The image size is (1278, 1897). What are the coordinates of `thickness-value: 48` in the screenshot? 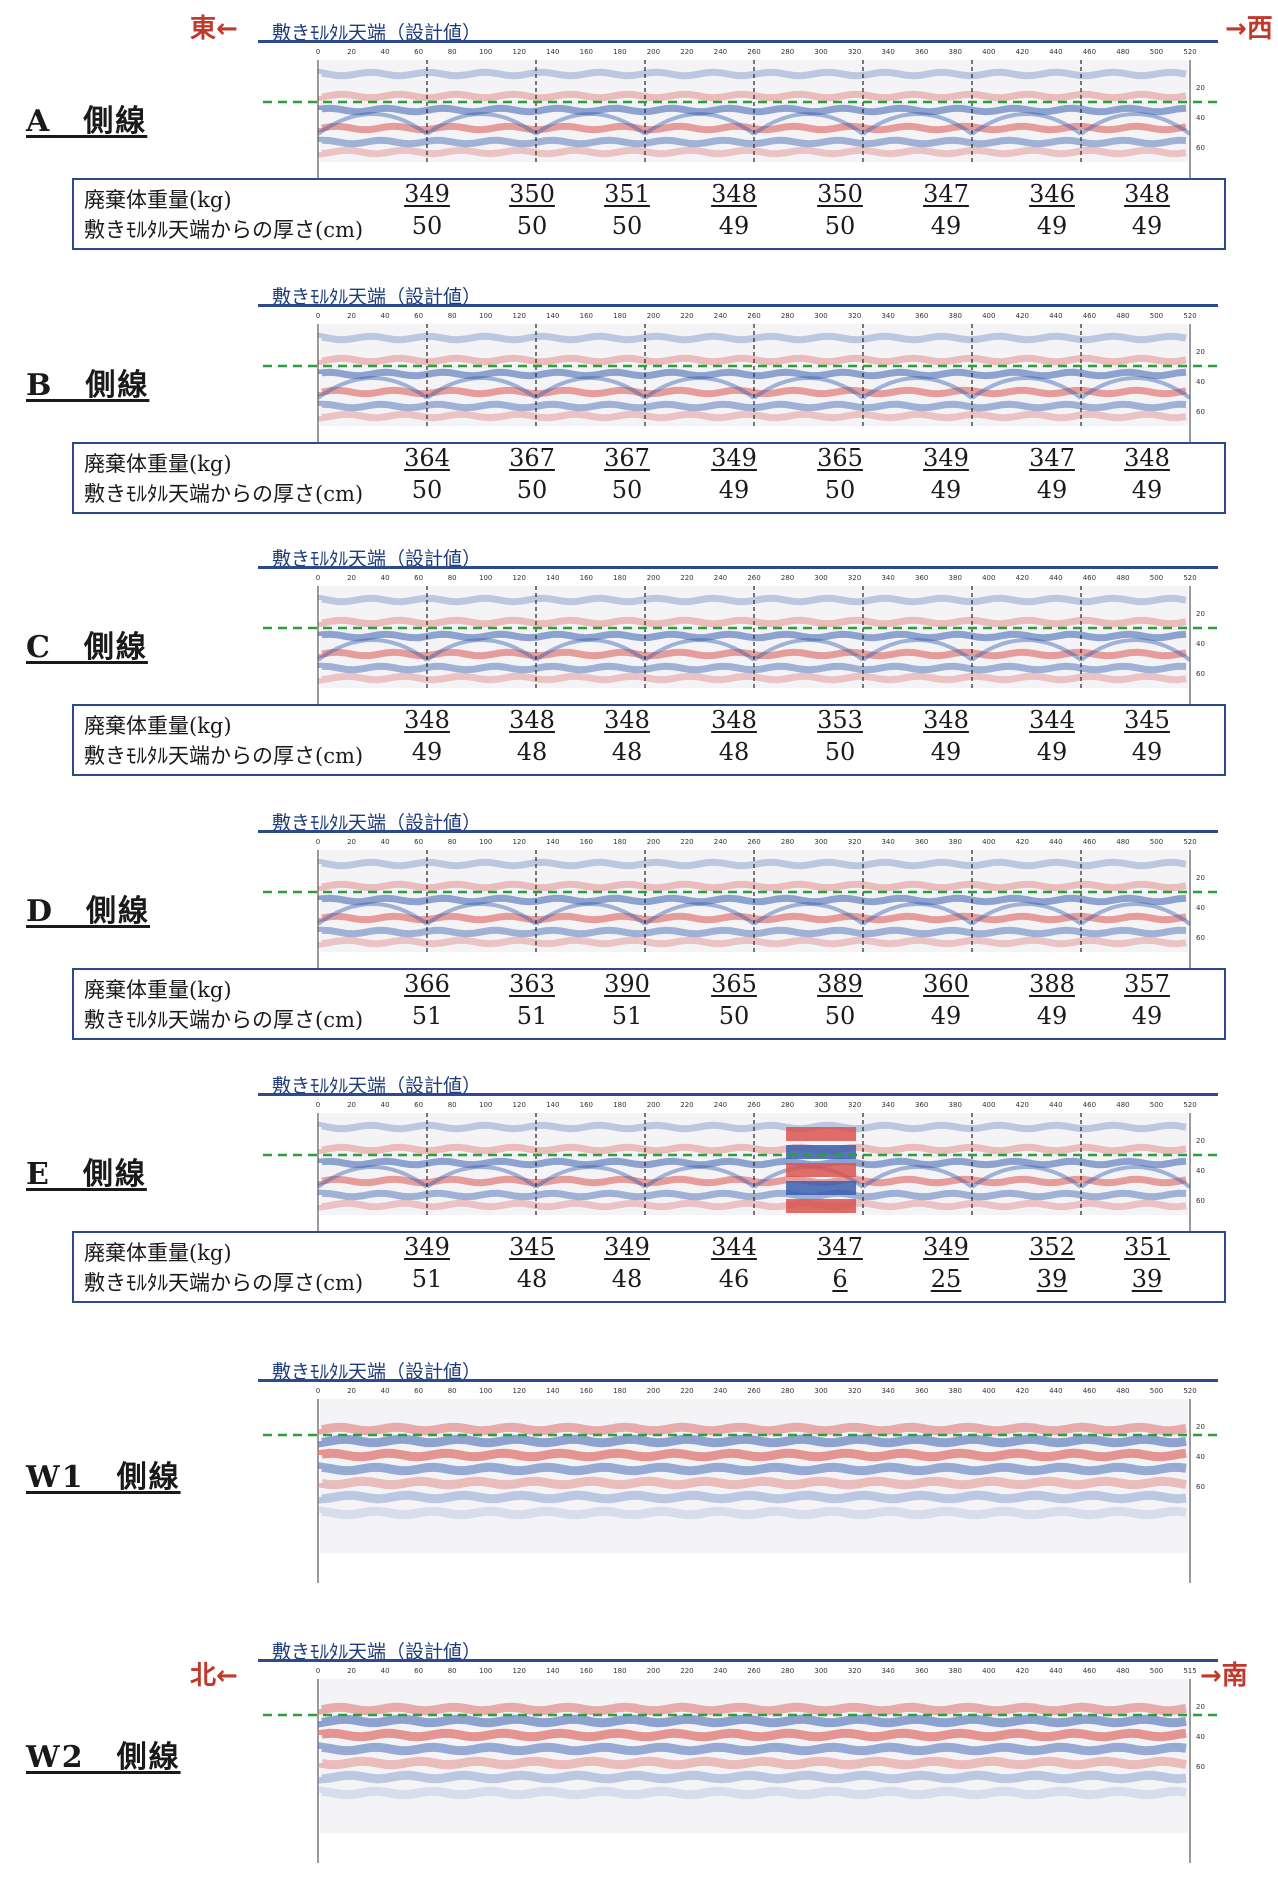 It's located at (627, 1279).